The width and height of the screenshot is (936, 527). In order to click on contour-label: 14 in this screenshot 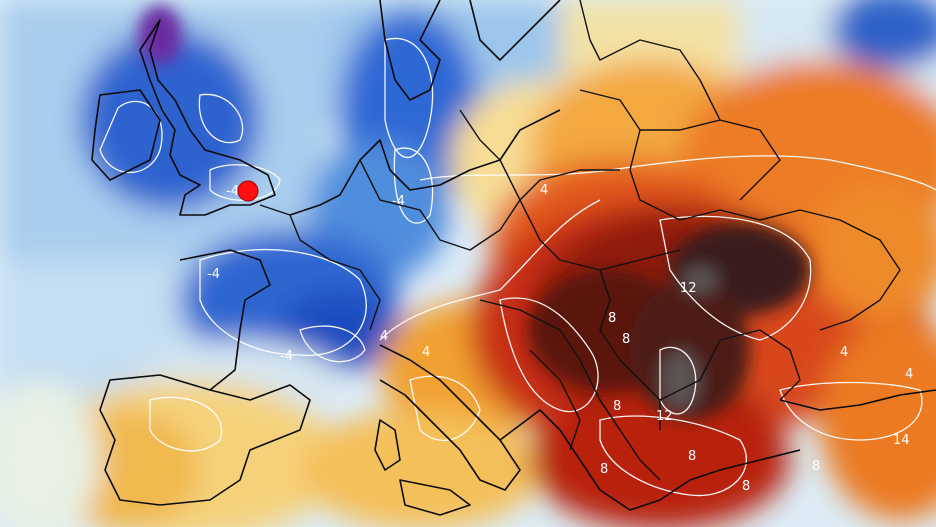, I will do `click(901, 440)`.